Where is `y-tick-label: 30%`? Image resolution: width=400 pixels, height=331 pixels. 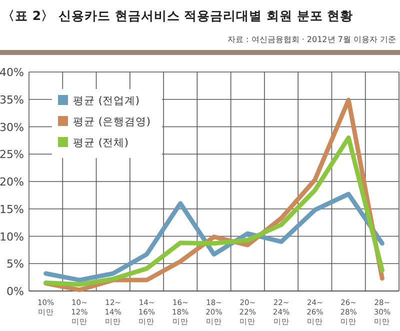 y-tick-label: 30% is located at coordinates (12, 127).